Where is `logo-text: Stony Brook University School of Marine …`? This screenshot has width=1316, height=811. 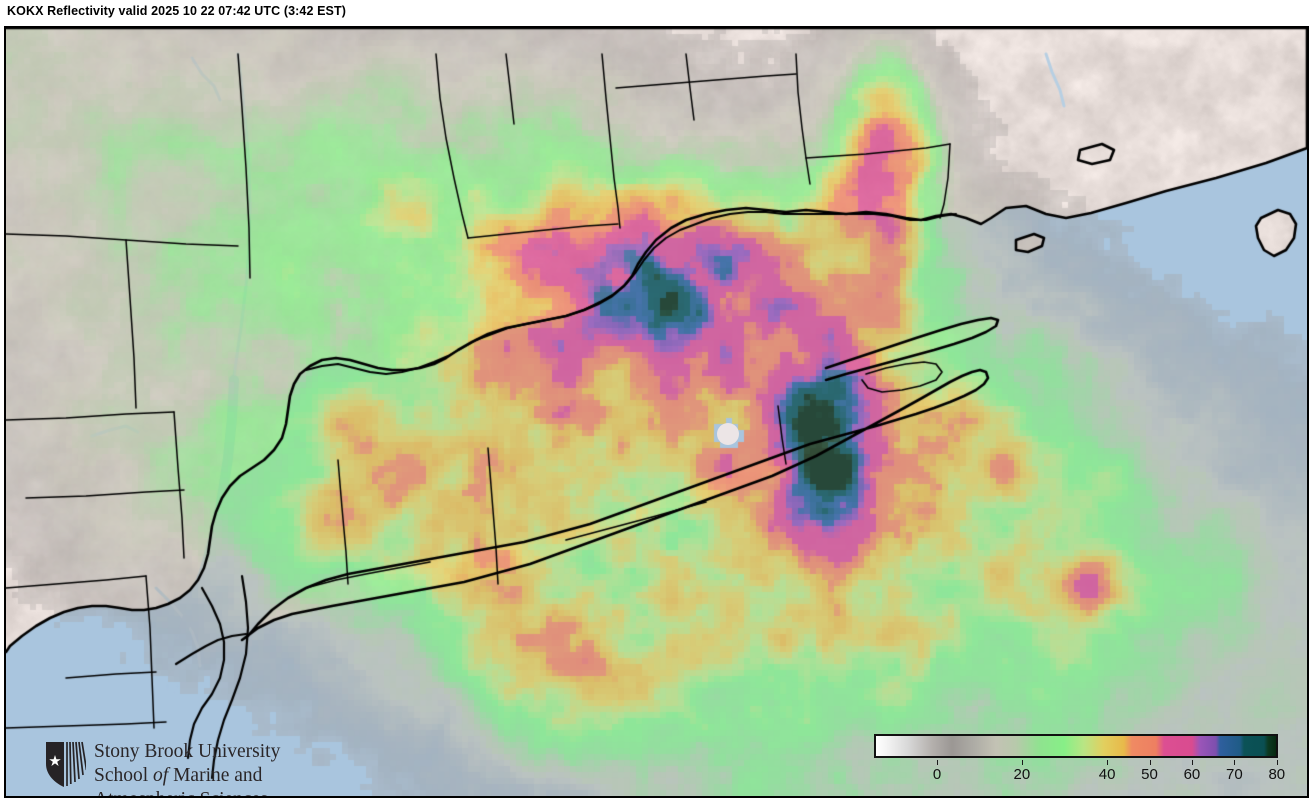 logo-text: Stony Brook University School of Marine … is located at coordinates (219, 768).